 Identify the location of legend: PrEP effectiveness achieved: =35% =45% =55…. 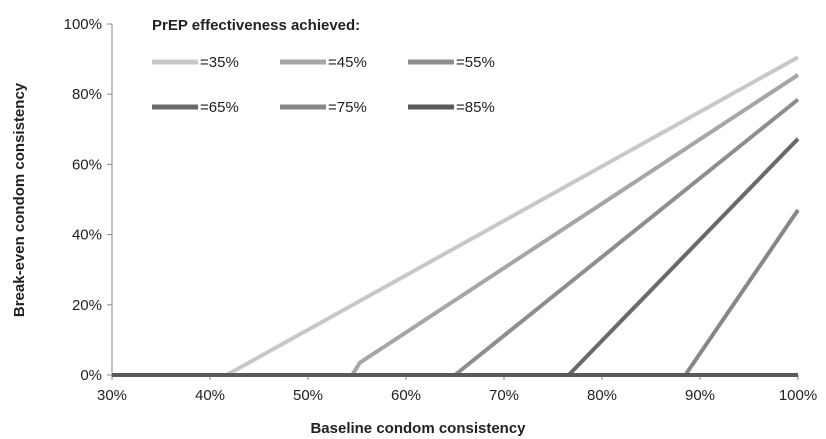
(323, 66).